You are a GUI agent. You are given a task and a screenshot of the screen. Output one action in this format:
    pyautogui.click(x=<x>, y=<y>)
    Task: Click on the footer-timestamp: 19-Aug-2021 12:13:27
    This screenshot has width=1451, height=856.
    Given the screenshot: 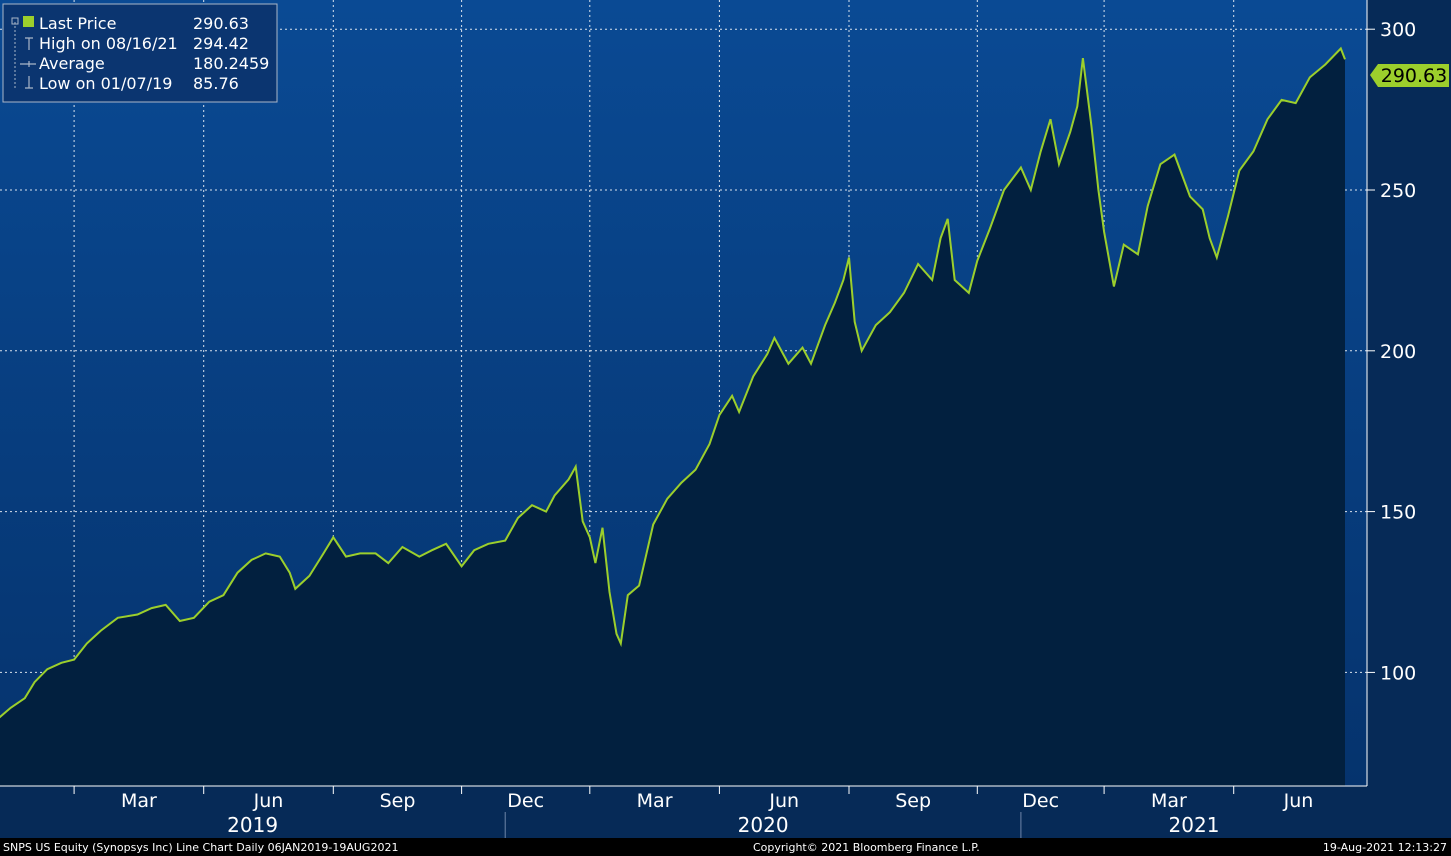 What is the action you would take?
    pyautogui.click(x=1385, y=847)
    